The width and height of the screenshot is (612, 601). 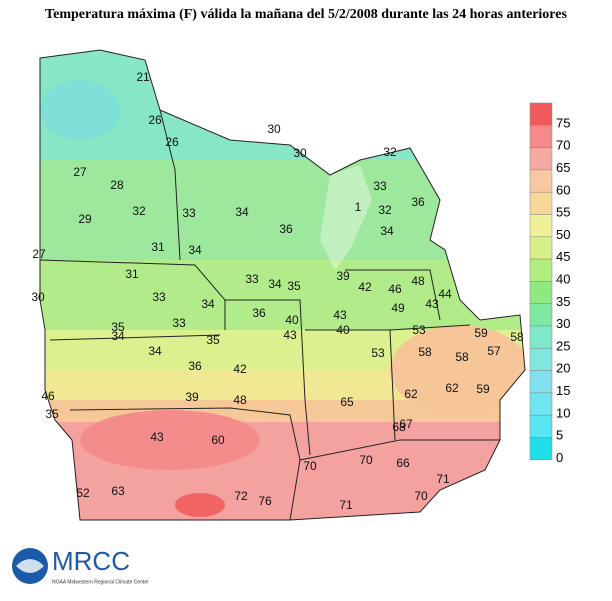 I want to click on legend-tick-label: 10, so click(x=563, y=412).